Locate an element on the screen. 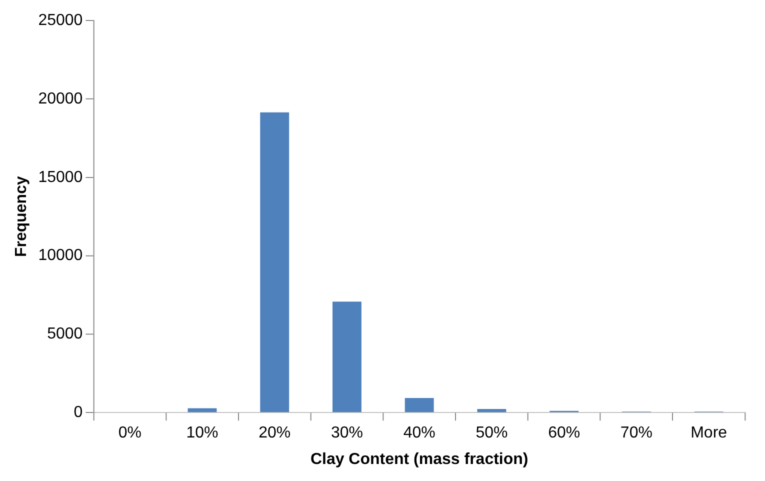 This screenshot has width=765, height=481. x-tick-label: 0% is located at coordinates (130, 433).